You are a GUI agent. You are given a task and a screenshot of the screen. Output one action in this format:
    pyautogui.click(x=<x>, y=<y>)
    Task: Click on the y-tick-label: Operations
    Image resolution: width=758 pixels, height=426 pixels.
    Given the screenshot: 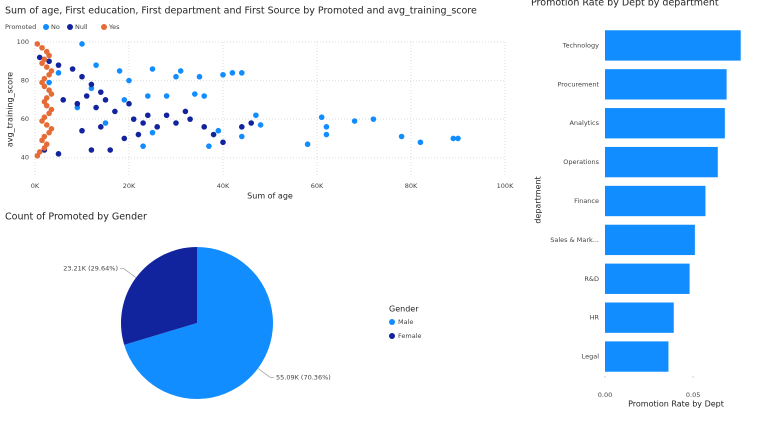 What is the action you would take?
    pyautogui.click(x=581, y=162)
    